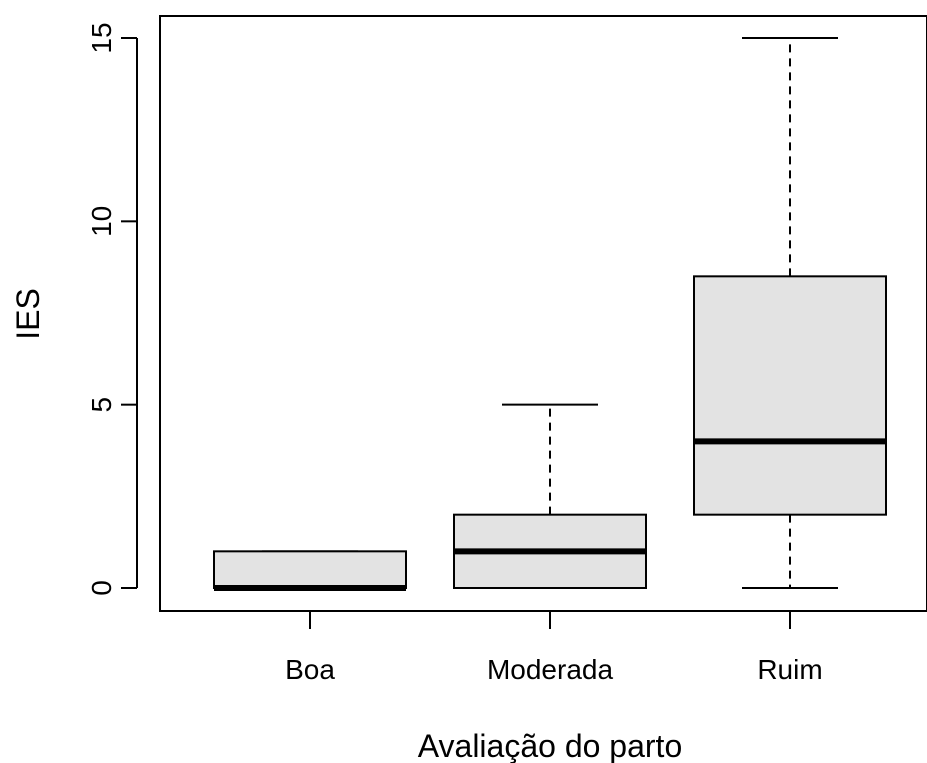 The height and width of the screenshot is (763, 927). Describe the element at coordinates (101, 405) in the screenshot. I see `y-tick-label: 5` at that location.